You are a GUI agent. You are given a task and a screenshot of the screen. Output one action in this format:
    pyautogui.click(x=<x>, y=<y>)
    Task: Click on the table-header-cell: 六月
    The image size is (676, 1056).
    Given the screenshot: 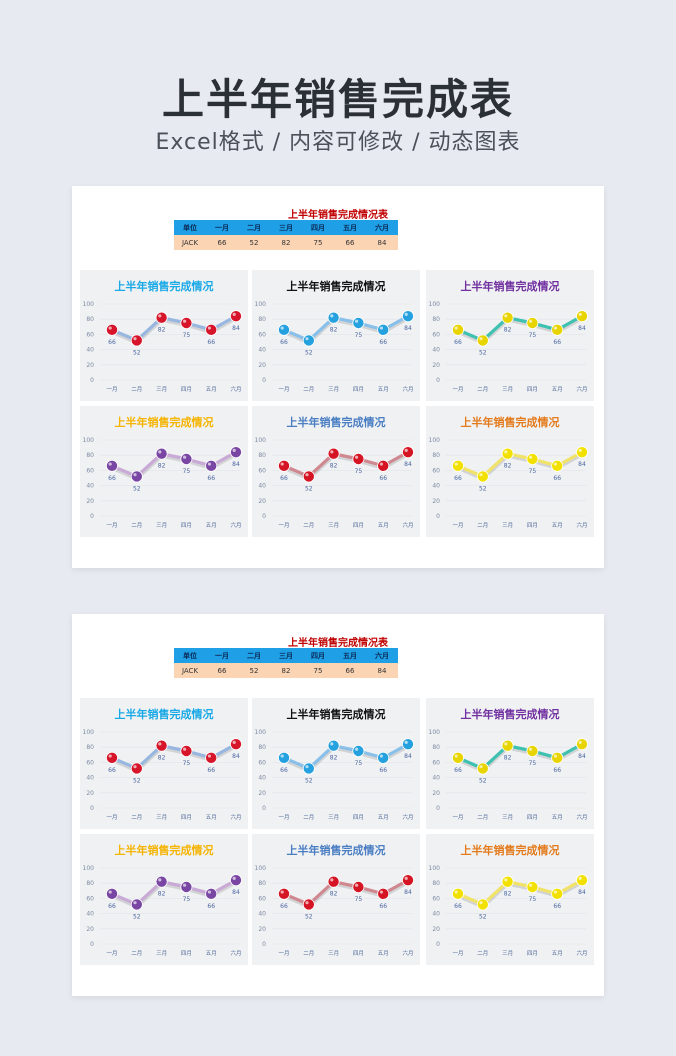 What is the action you would take?
    pyautogui.click(x=382, y=655)
    